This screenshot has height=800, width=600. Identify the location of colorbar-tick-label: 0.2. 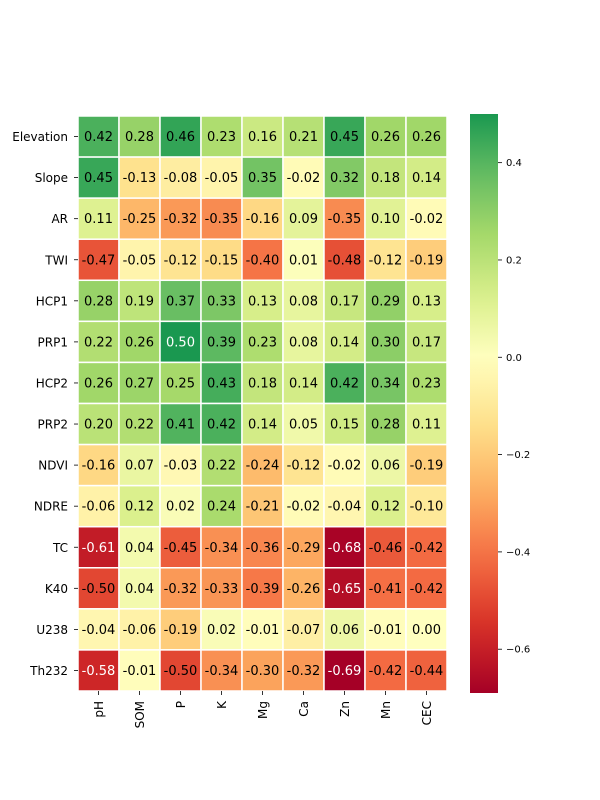
(514, 260).